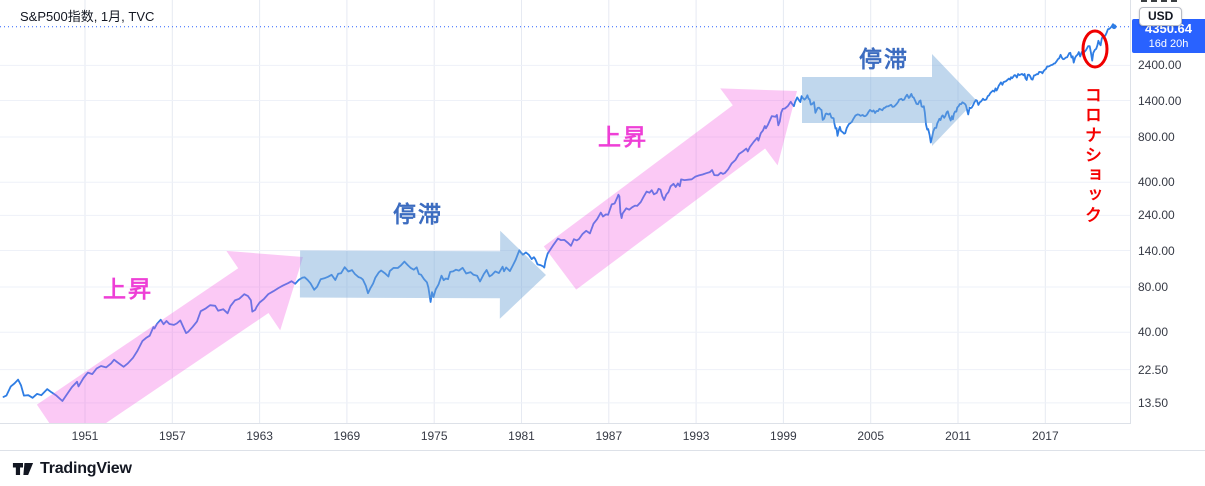 Image resolution: width=1205 pixels, height=486 pixels. I want to click on bar-countdown: 16d 20h, so click(1168, 43).